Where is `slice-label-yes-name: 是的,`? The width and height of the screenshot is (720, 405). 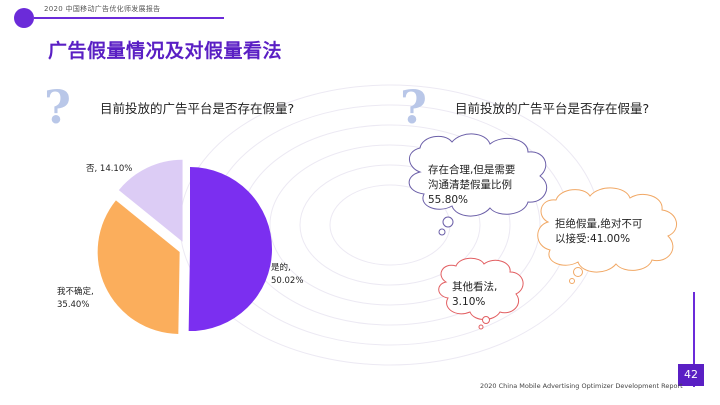 slice-label-yes-name: 是的, is located at coordinates (281, 268).